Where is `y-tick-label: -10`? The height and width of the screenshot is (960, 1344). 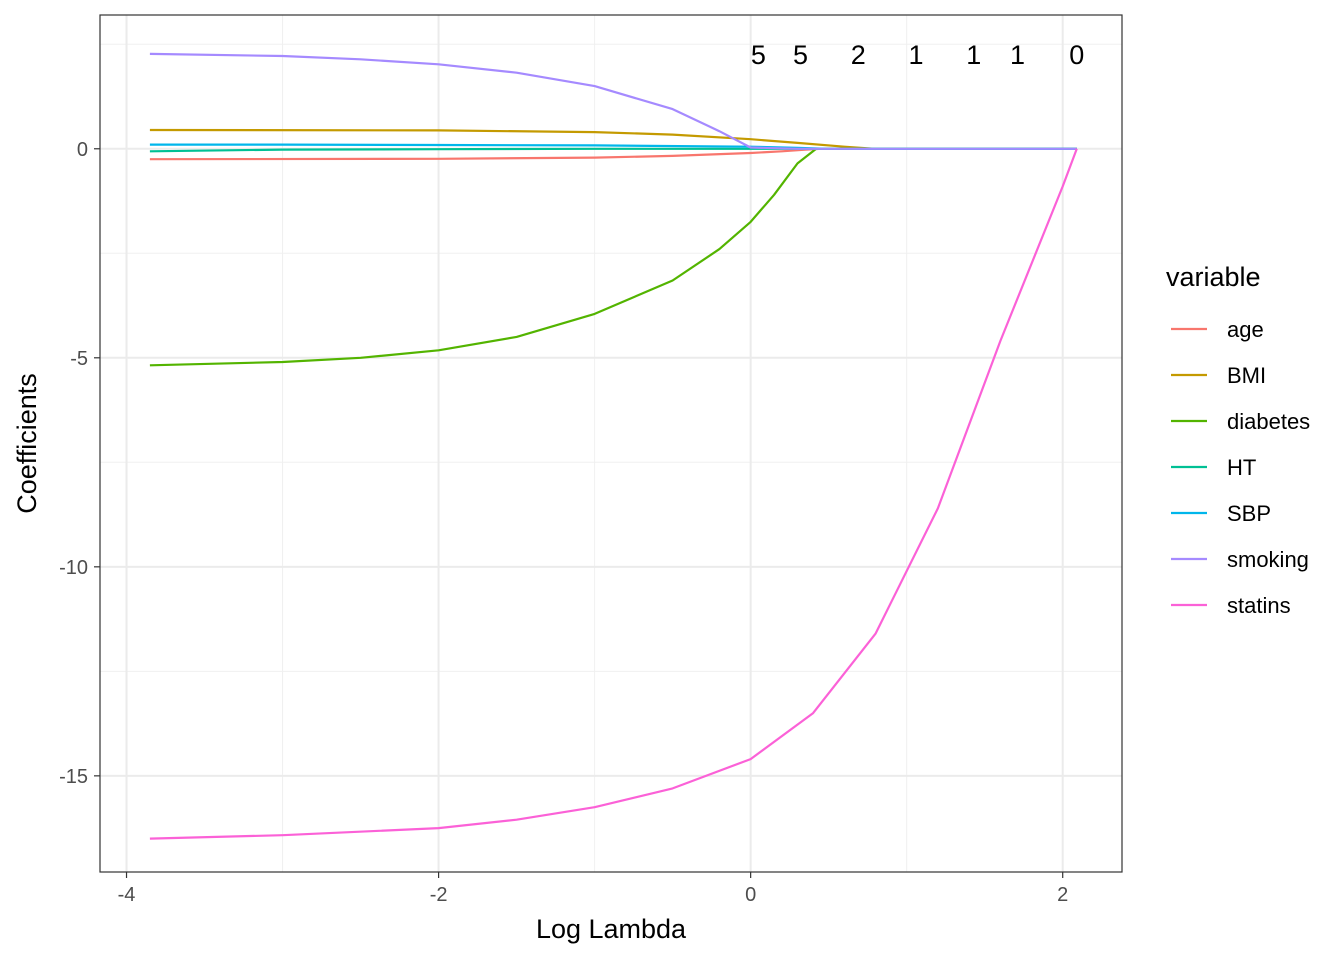 y-tick-label: -10 is located at coordinates (73, 568).